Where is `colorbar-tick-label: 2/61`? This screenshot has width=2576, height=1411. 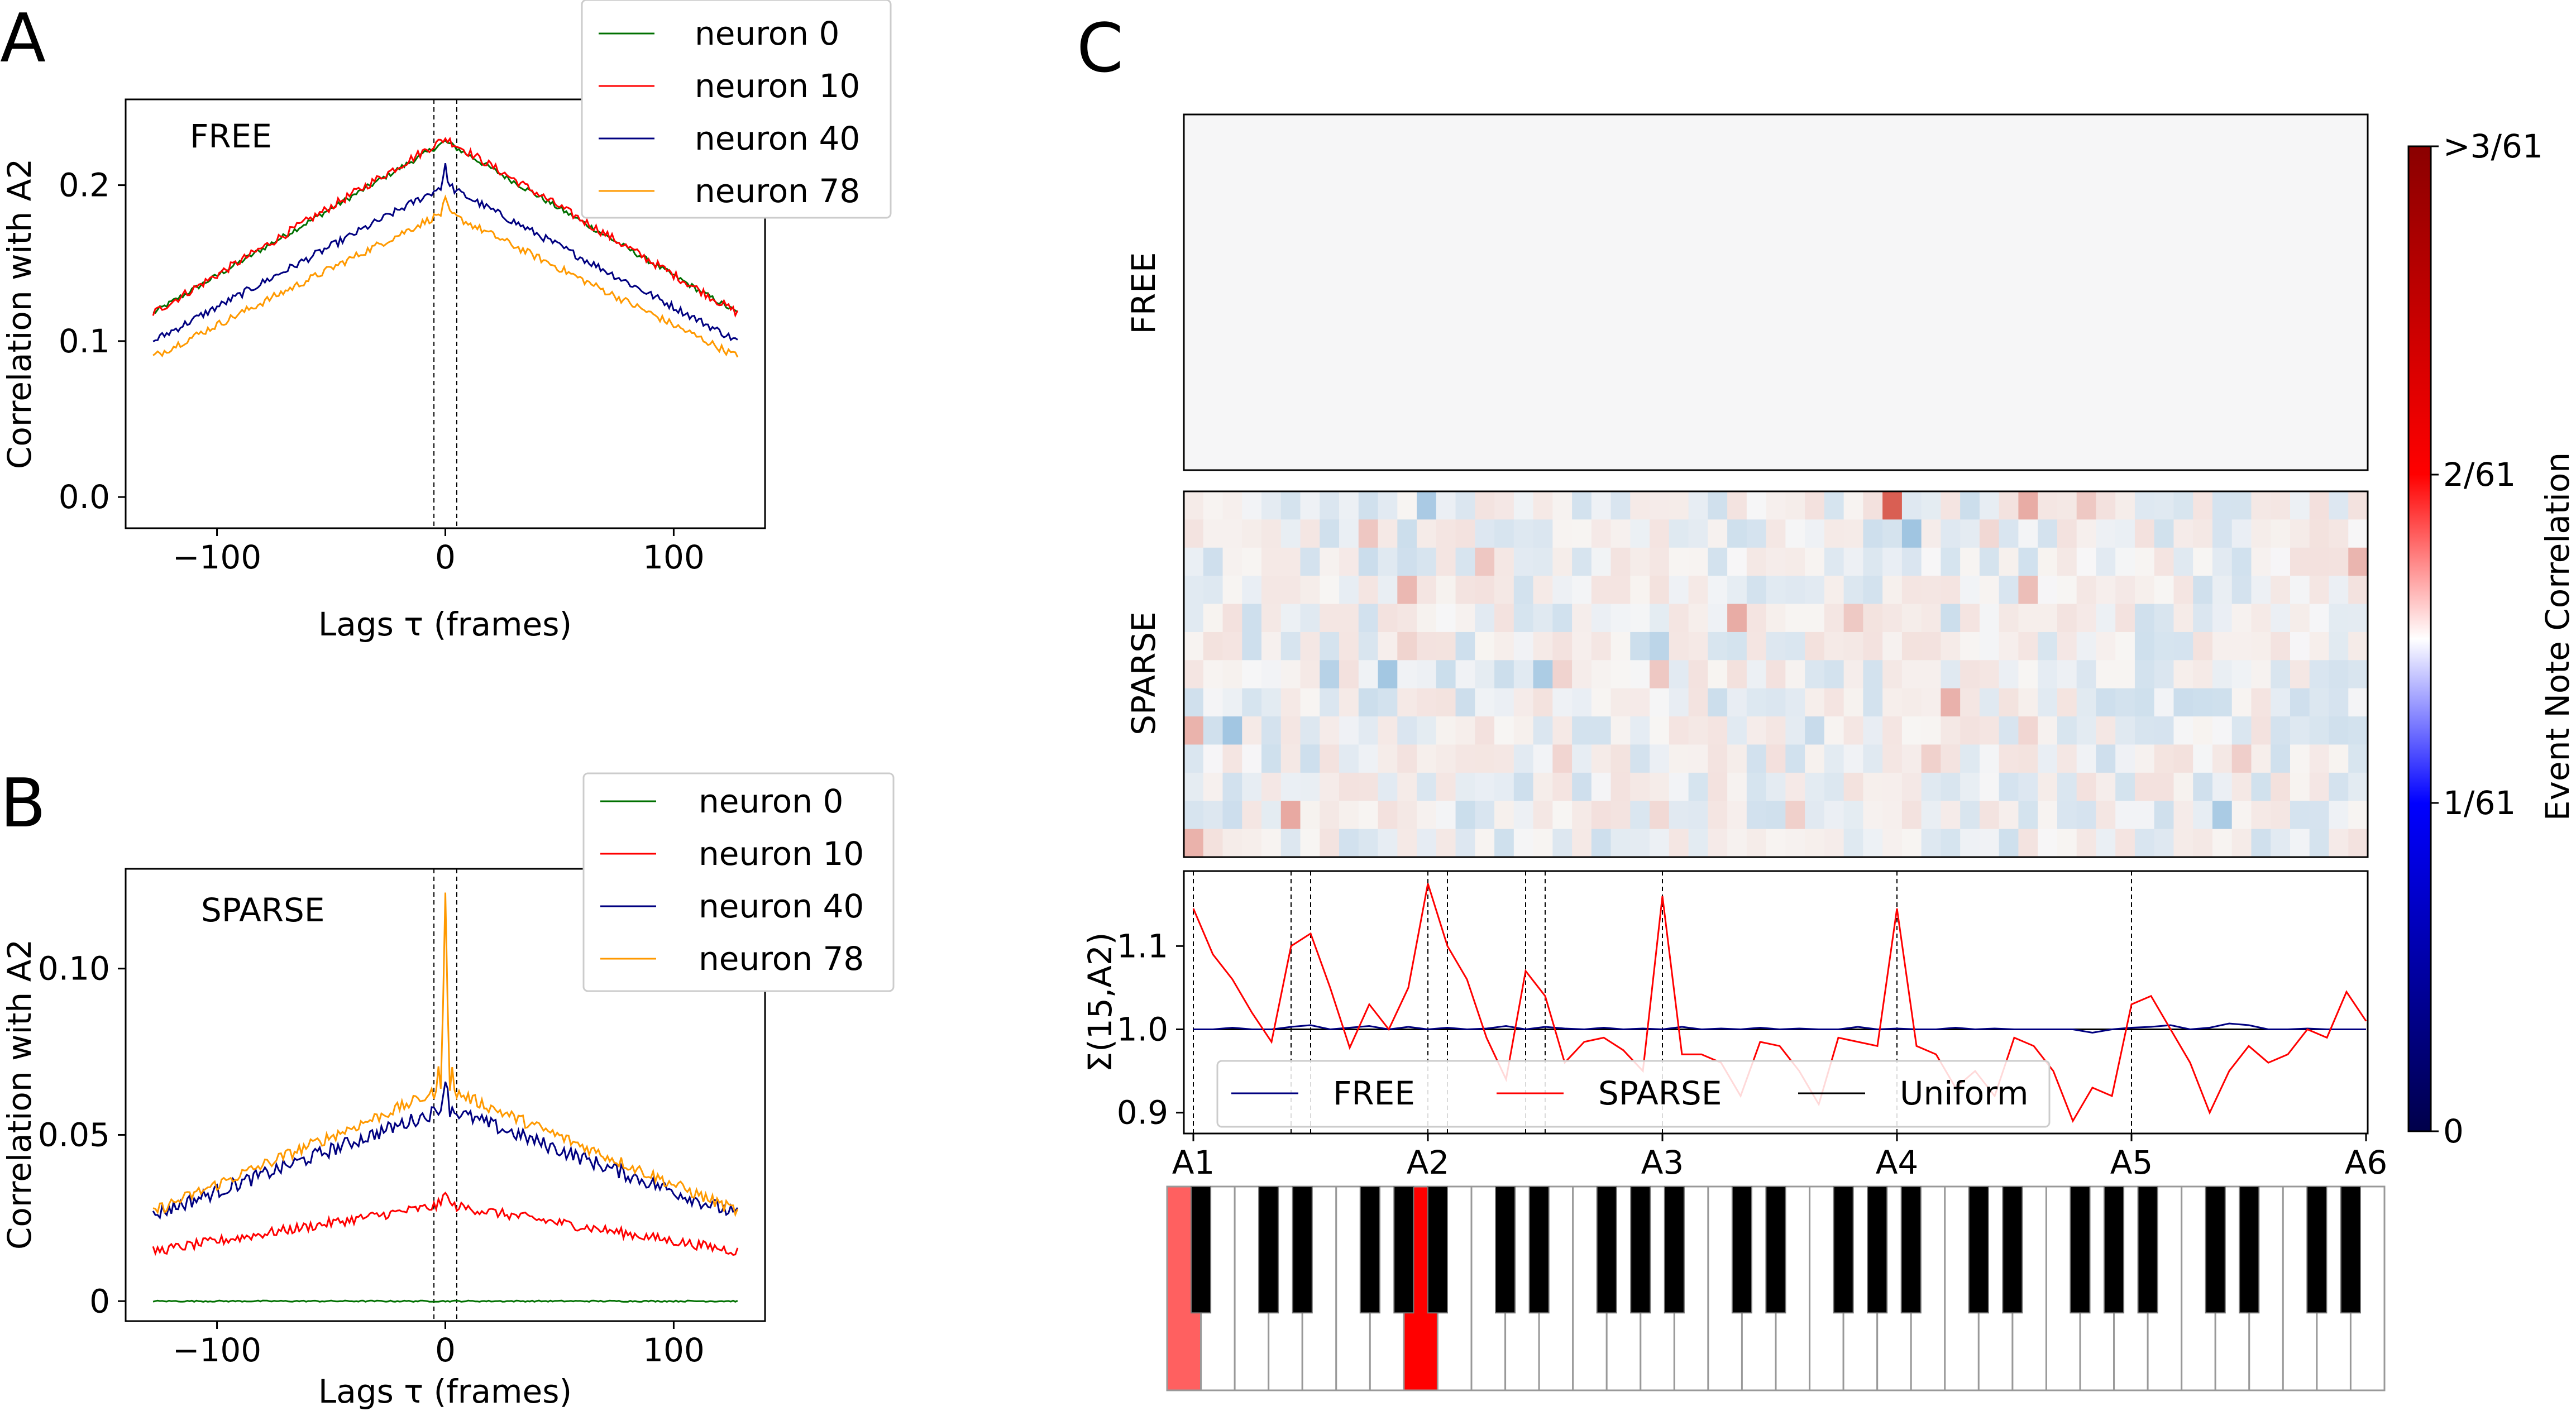
colorbar-tick-label: 2/61 is located at coordinates (2479, 475).